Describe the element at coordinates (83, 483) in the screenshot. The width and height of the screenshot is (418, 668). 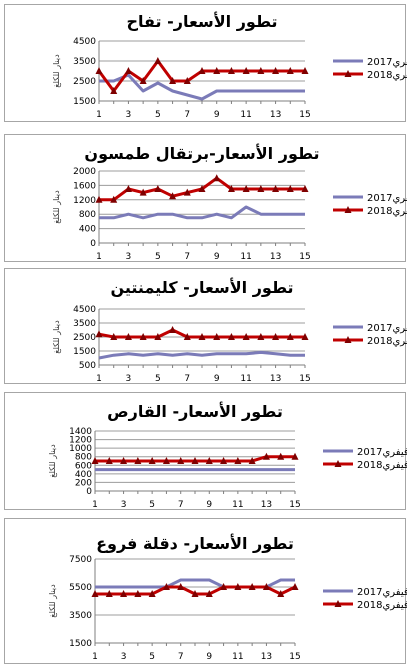
I see `y-tick-label: 200` at that location.